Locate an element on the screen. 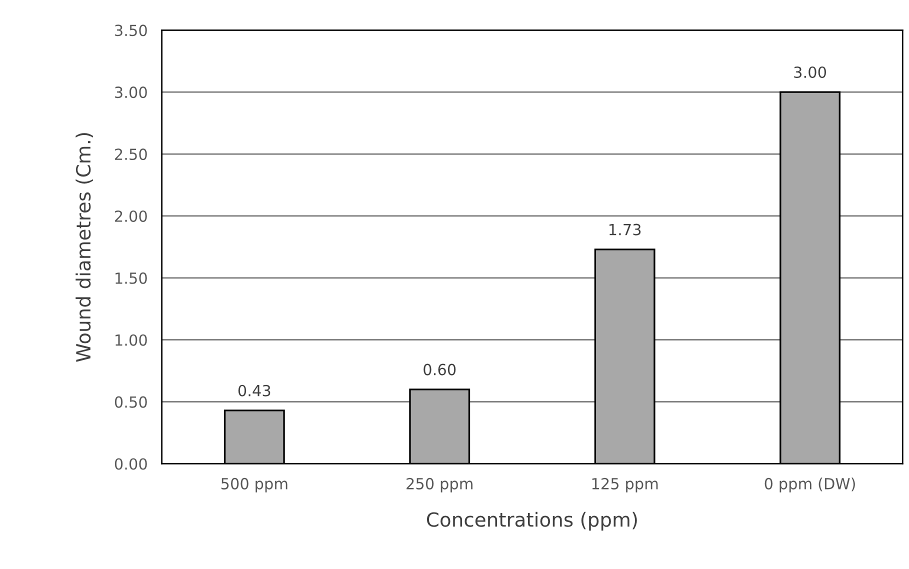 This screenshot has width=909, height=569. data-label: 0.43 is located at coordinates (254, 390).